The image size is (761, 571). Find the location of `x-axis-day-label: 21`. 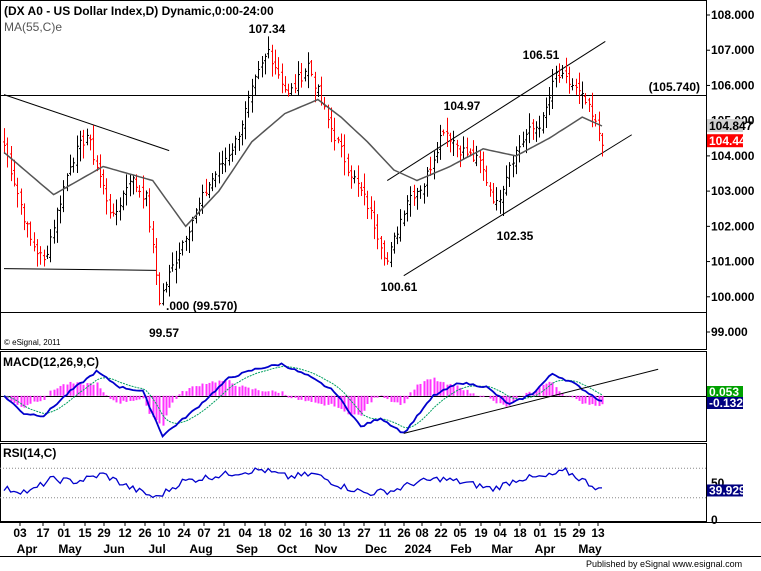

x-axis-day-label: 21 is located at coordinates (224, 533).